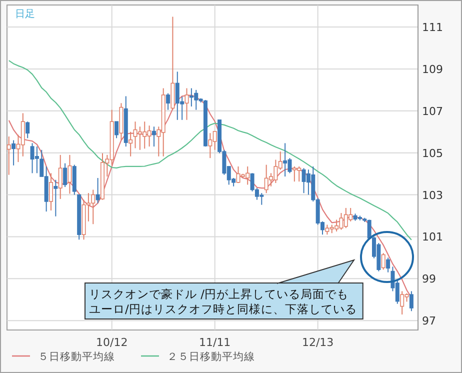 The image size is (462, 373). What do you see at coordinates (318, 342) in the screenshot?
I see `x-tick-label: 12/13` at bounding box center [318, 342].